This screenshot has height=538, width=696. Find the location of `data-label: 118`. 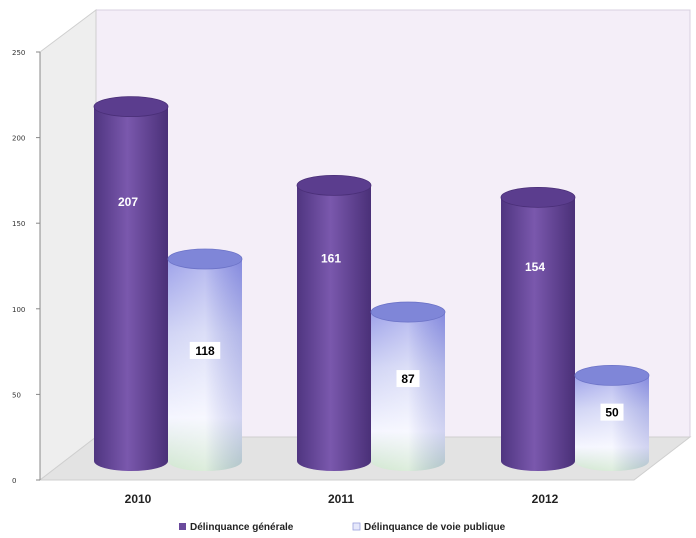

data-label: 118 is located at coordinates (205, 351).